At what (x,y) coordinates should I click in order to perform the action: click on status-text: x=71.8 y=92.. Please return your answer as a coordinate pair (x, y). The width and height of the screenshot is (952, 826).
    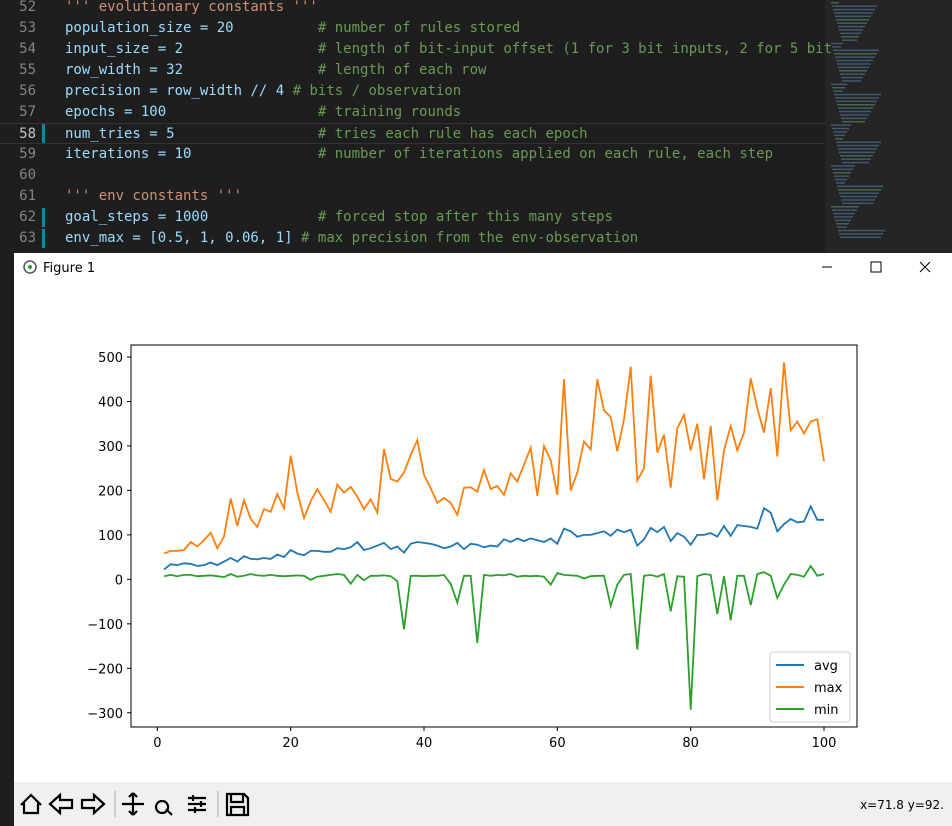
    Looking at the image, I should click on (902, 805).